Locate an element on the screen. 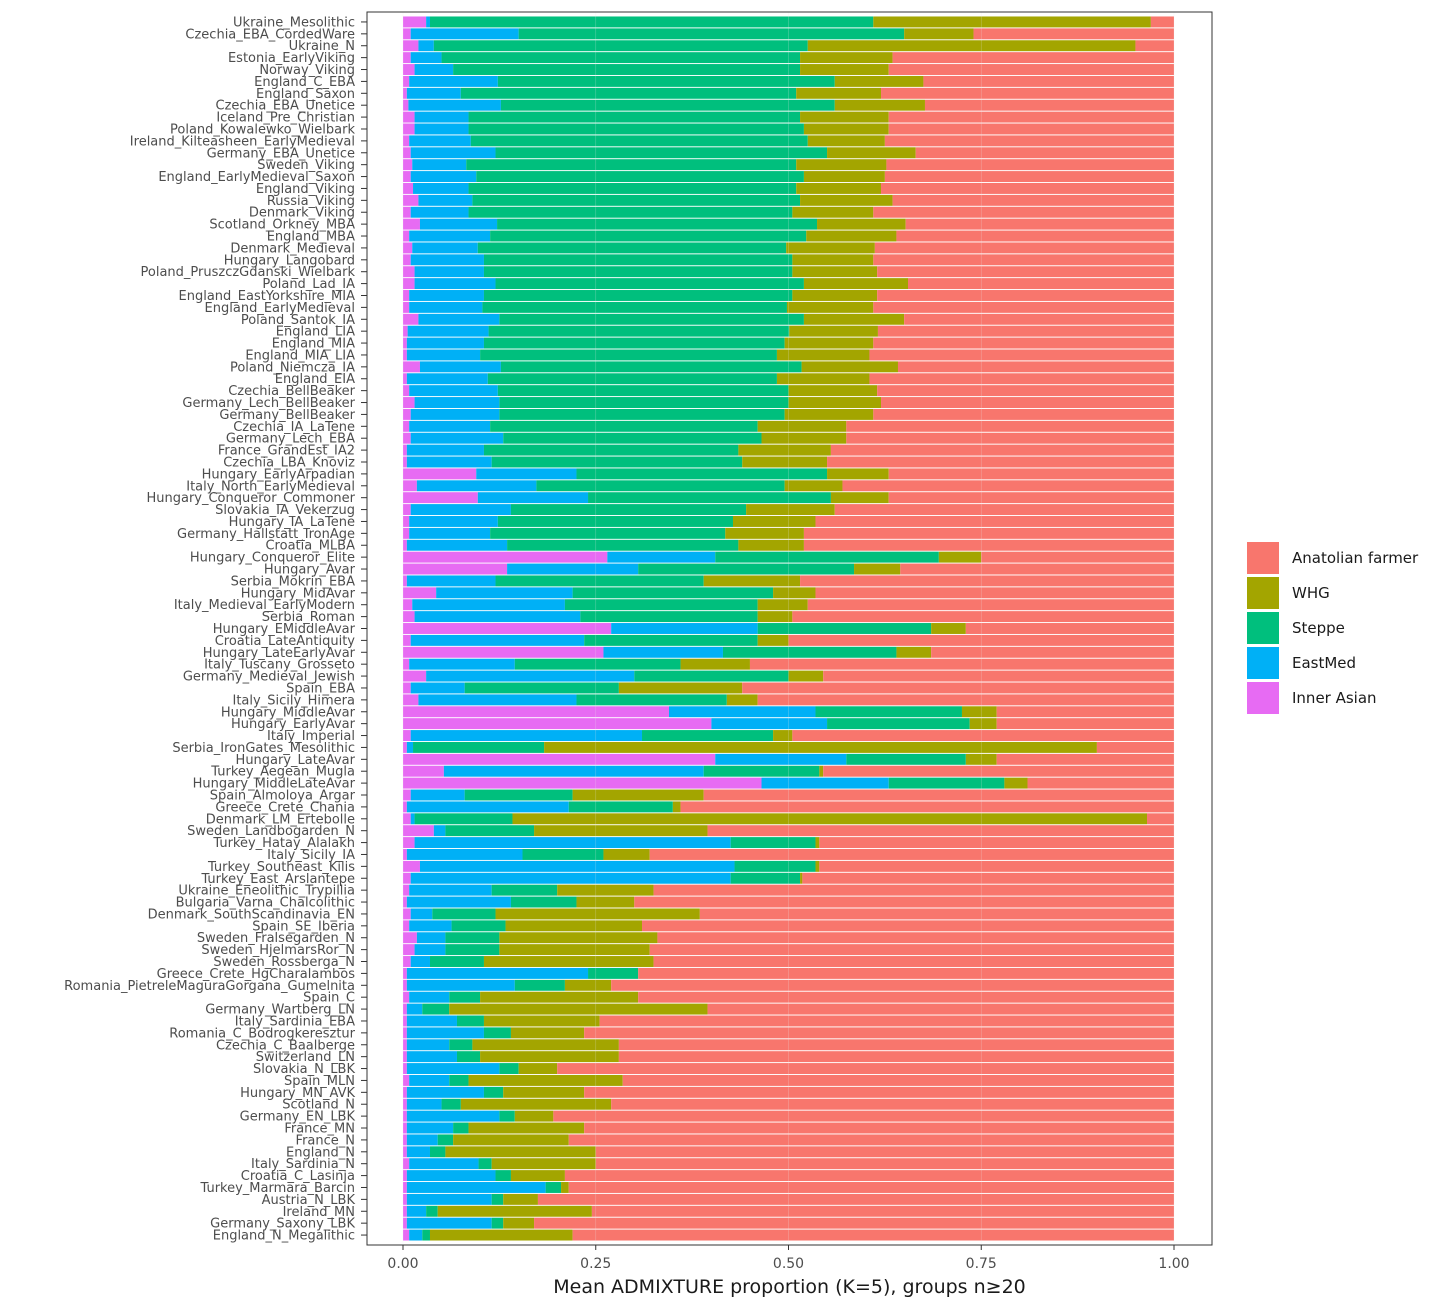  y-tick-label: Denmark_Medieval is located at coordinates (292, 248).